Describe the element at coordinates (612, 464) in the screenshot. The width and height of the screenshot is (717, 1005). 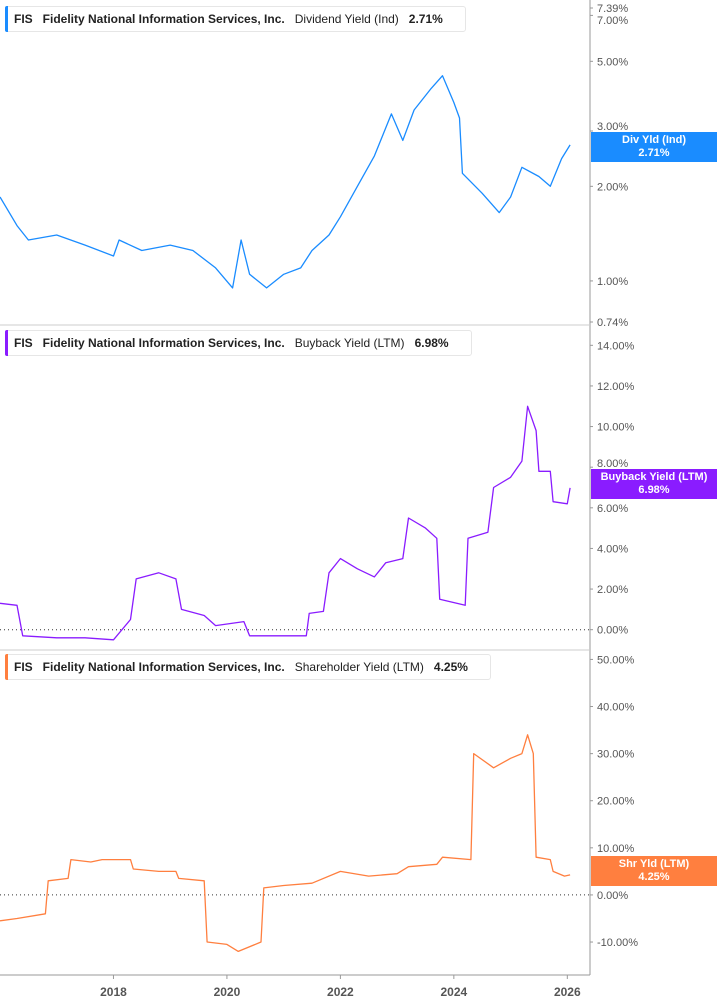
I see `y-tick-label: 8.00%` at that location.